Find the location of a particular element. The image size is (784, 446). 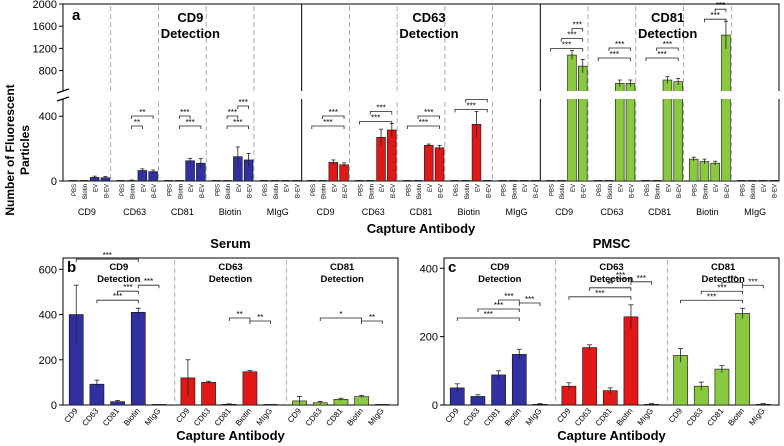

panel-letter: a is located at coordinates (76, 15).